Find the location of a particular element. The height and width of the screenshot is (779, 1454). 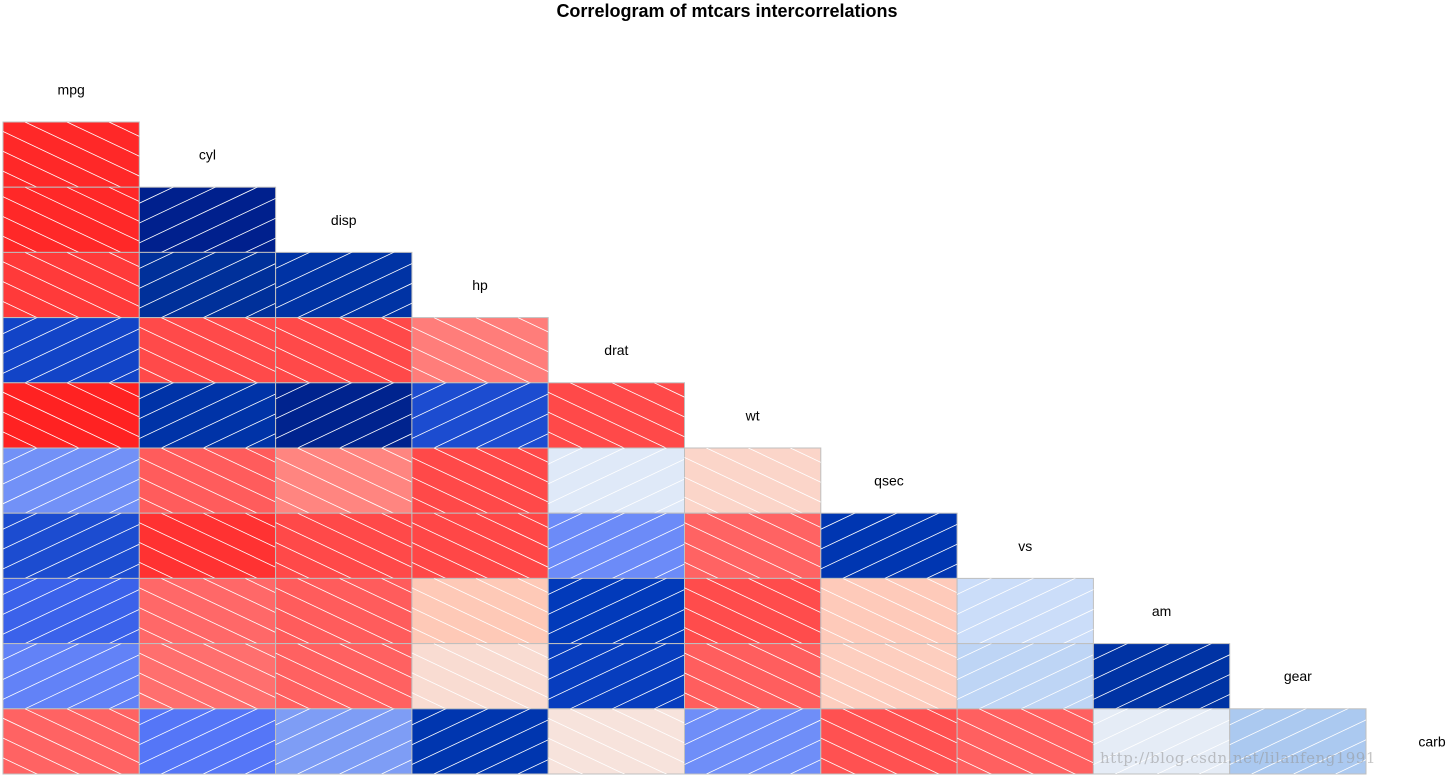

correlation-cell-cyl-mpg is located at coordinates (71, 154).